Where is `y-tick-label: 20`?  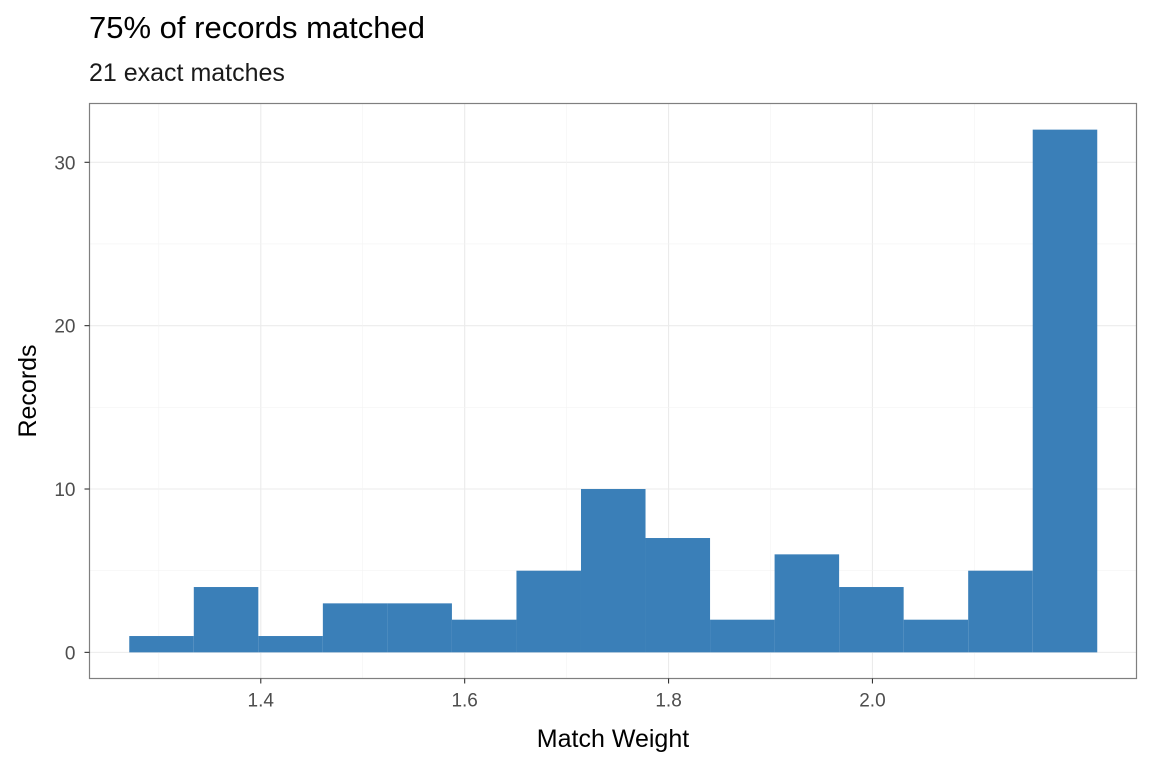
y-tick-label: 20 is located at coordinates (64, 327).